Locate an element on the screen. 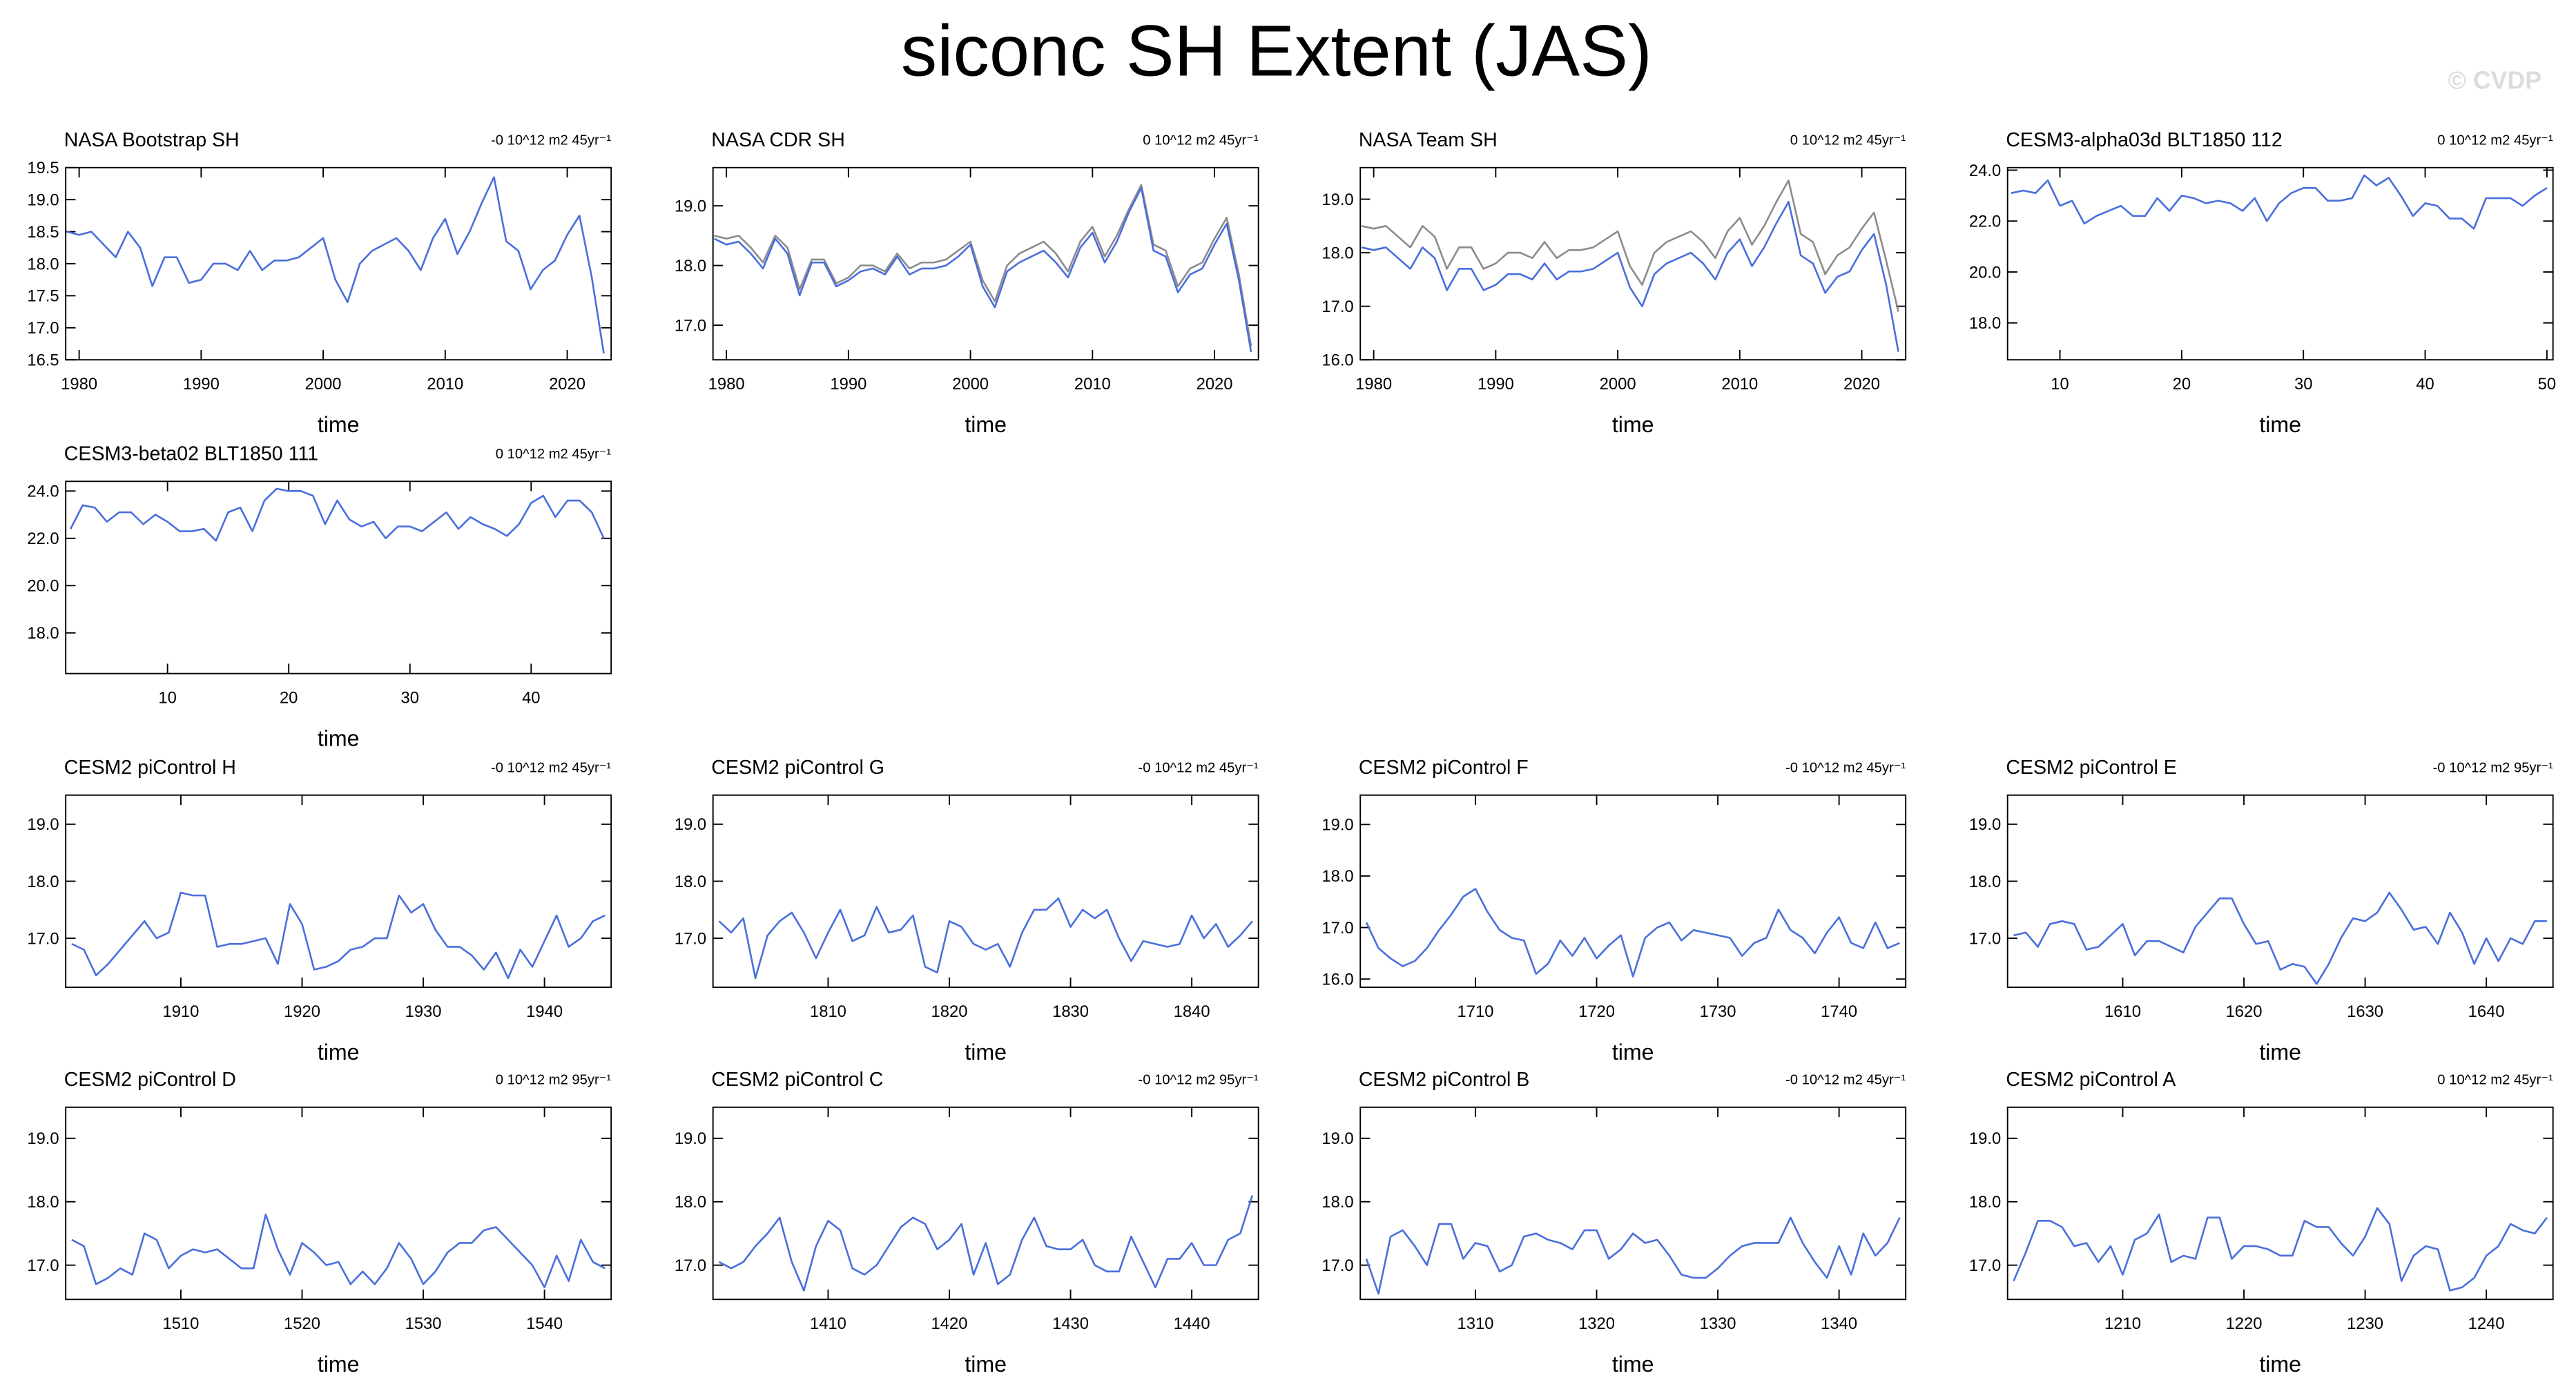 This screenshot has width=2576, height=1389. y-tick-label: 18.5 is located at coordinates (43, 232).